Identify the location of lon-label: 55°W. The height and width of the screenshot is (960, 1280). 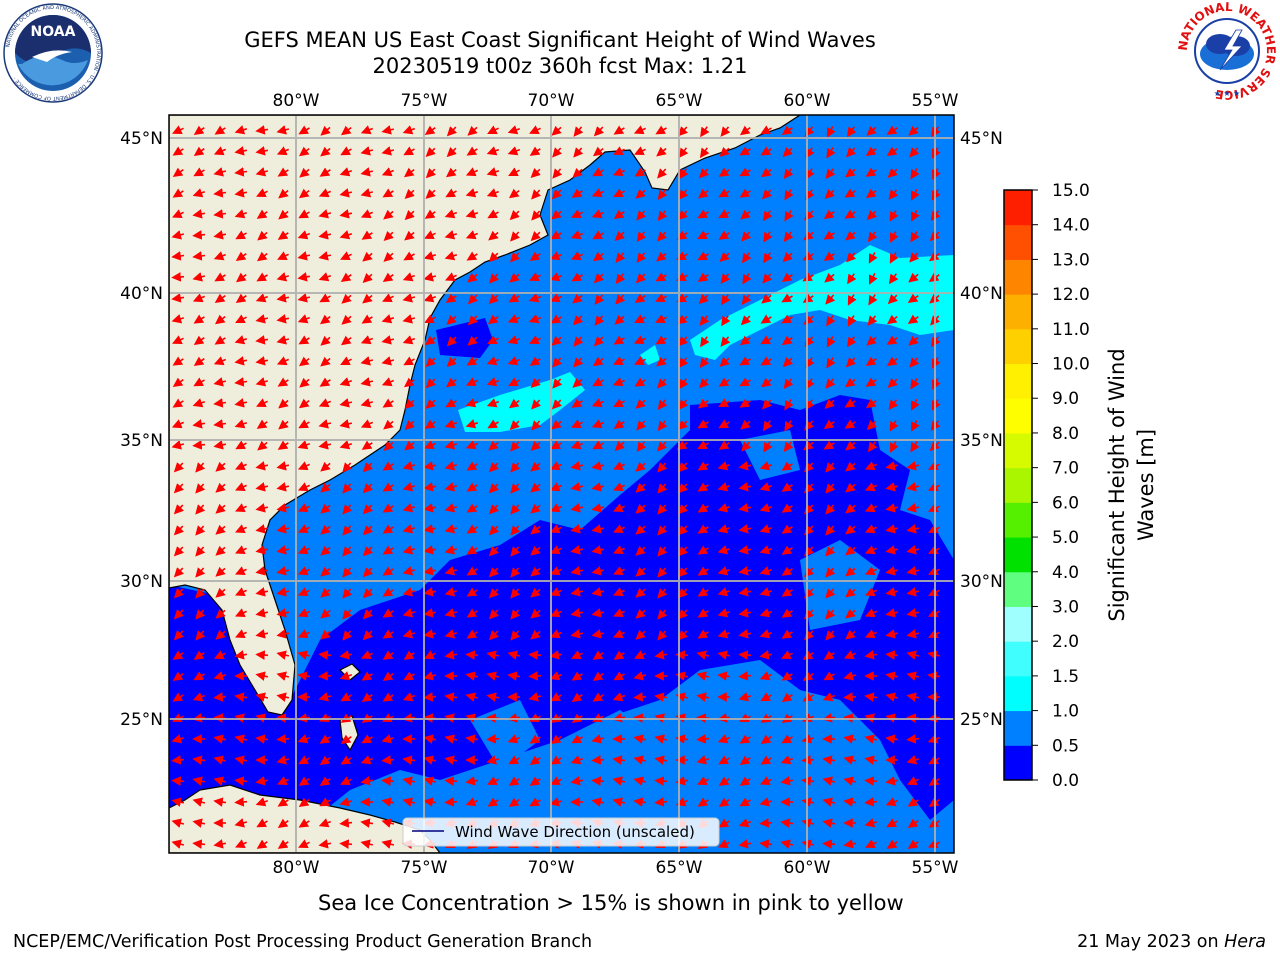
(935, 868).